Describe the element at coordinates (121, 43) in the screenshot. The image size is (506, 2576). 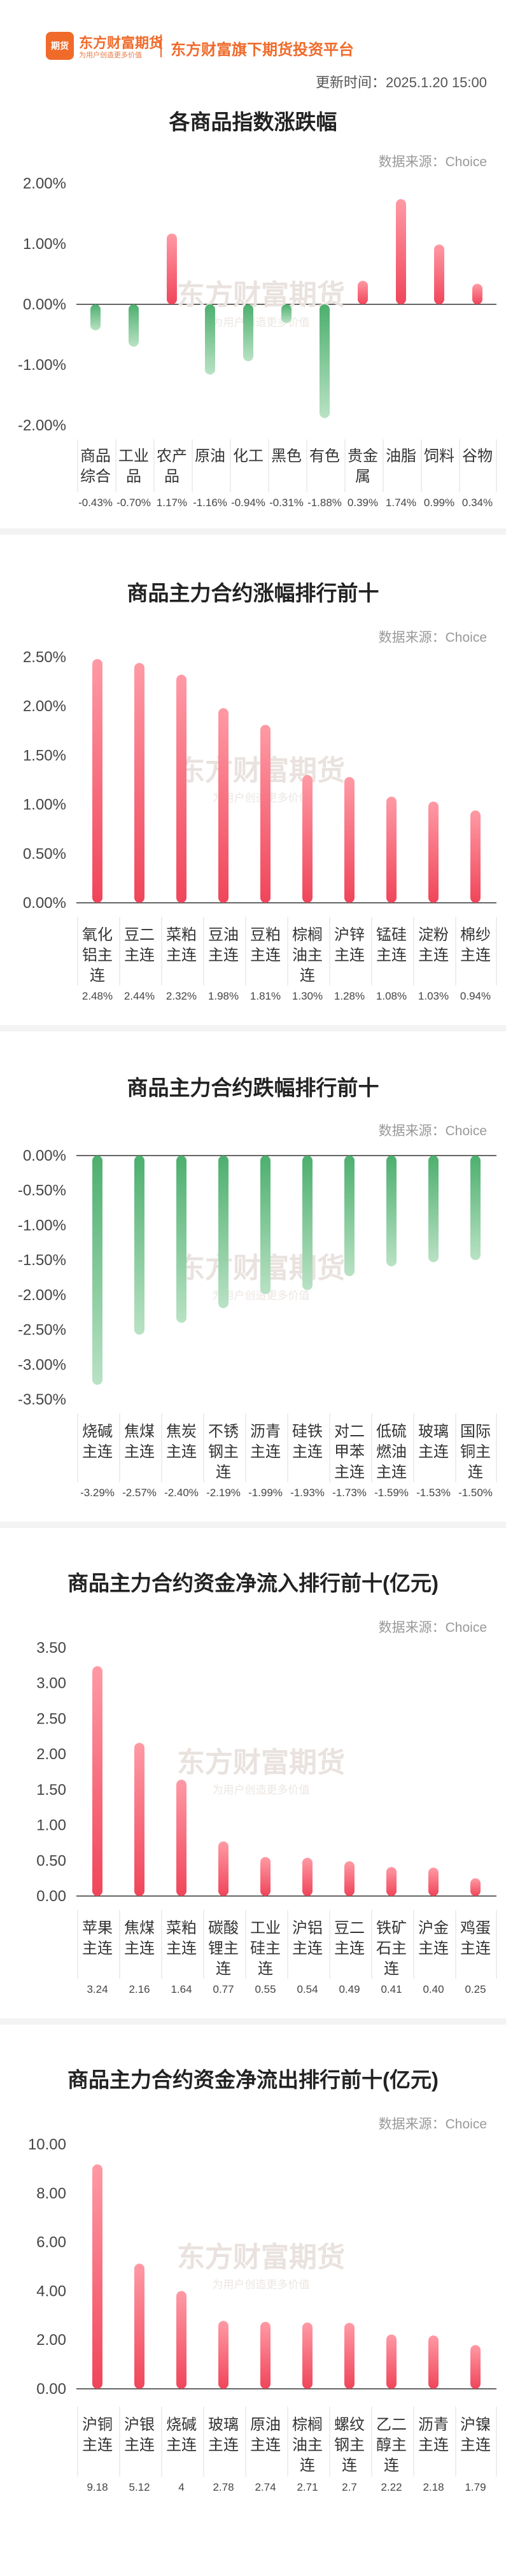
I see `brand-name: 东方财富期货` at that location.